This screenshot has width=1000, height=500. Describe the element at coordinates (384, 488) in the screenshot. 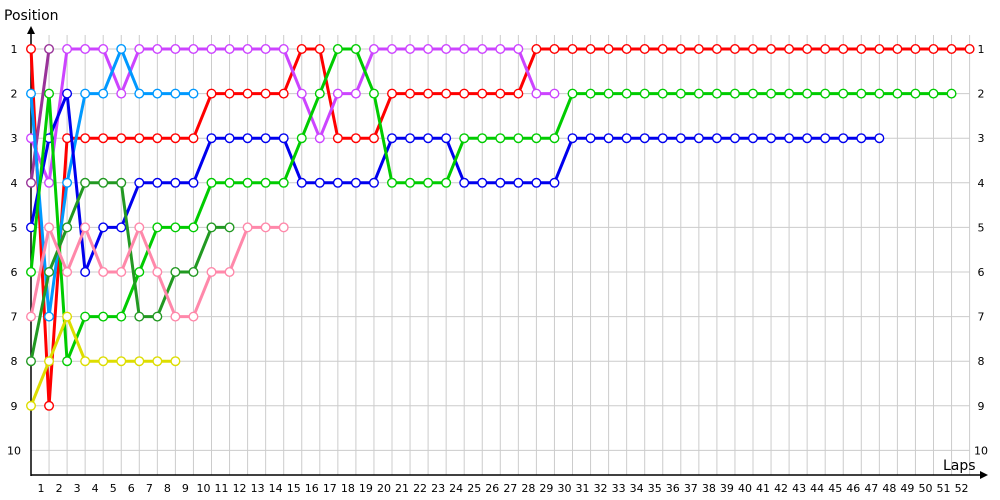

I see `x-tick-label: 20` at that location.